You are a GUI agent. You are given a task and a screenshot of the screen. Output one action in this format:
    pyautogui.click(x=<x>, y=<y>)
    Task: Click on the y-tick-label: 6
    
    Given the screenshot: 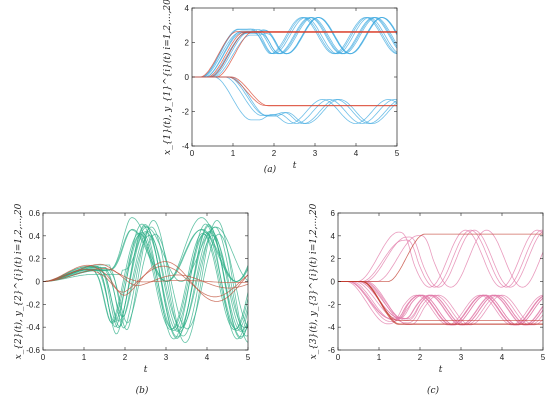 What is the action you would take?
    pyautogui.click(x=333, y=213)
    